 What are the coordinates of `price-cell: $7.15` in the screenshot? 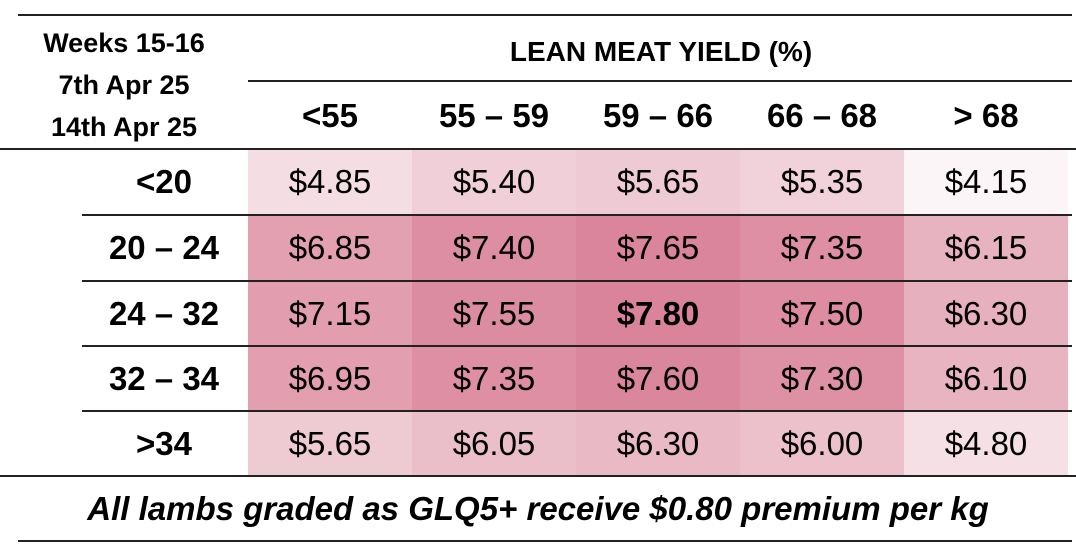 It's located at (330, 313).